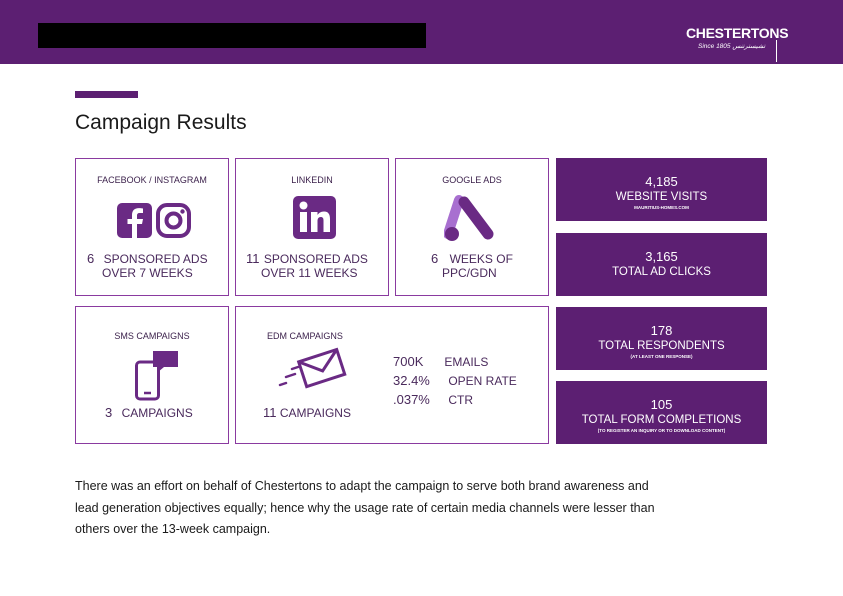  What do you see at coordinates (315, 413) in the screenshot?
I see `edm-desc: CAMPAIGNS` at bounding box center [315, 413].